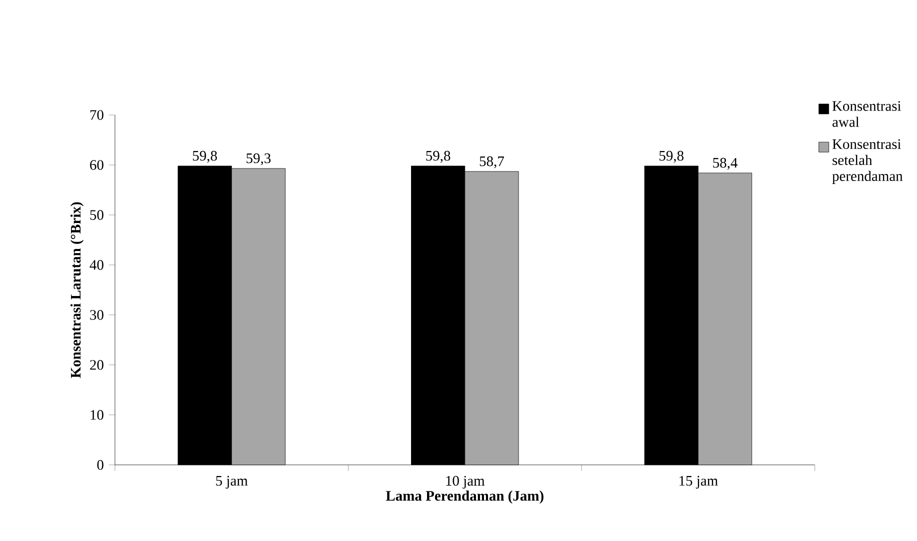 This screenshot has height=541, width=917. What do you see at coordinates (699, 482) in the screenshot?
I see `x-tick-label: 15 jam` at bounding box center [699, 482].